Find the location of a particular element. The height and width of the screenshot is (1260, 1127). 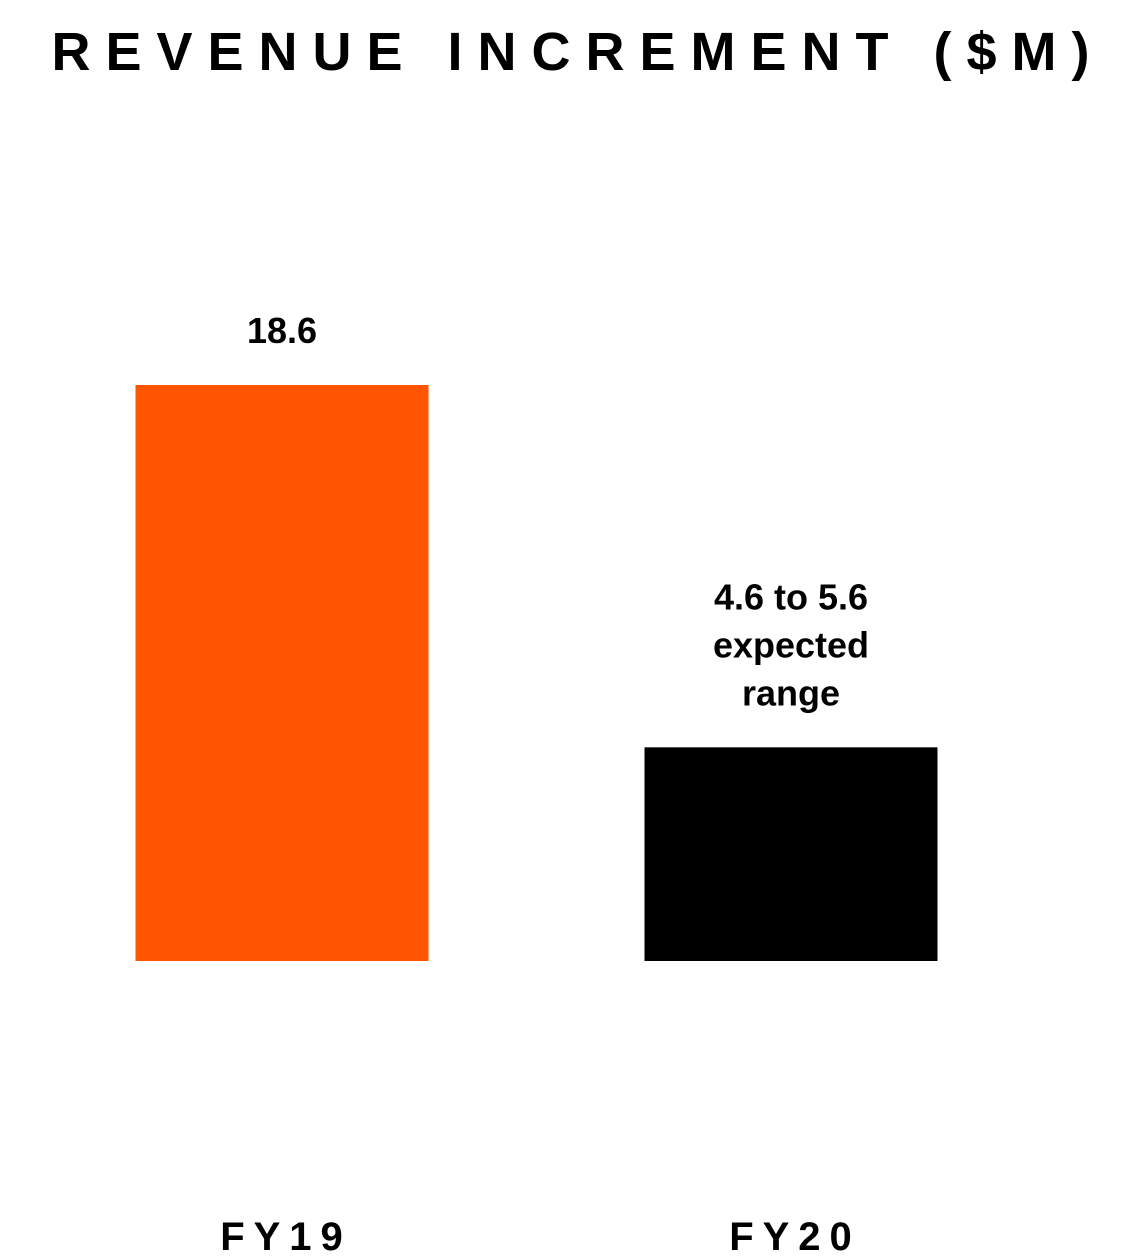

bar-fy20 is located at coordinates (791, 854).